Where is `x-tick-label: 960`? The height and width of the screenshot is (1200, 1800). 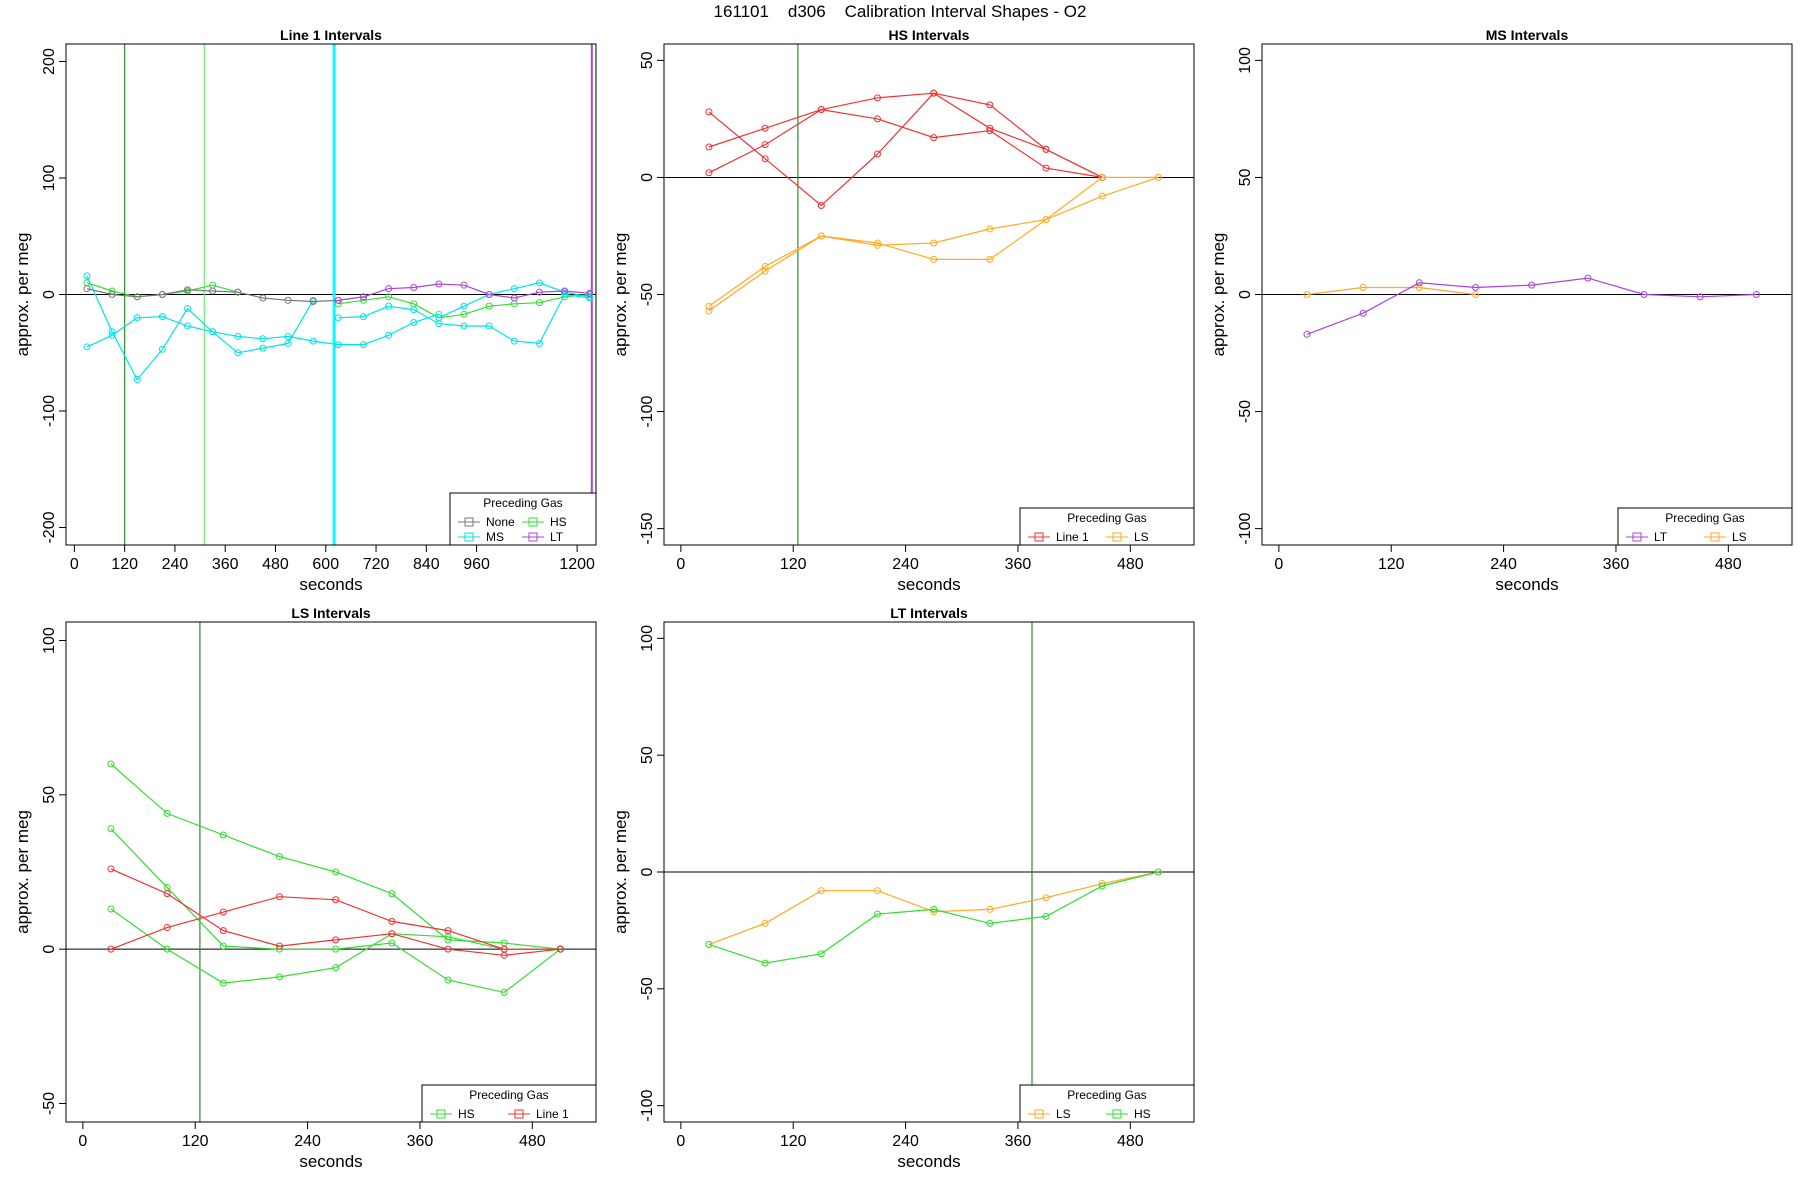 x-tick-label: 960 is located at coordinates (476, 564).